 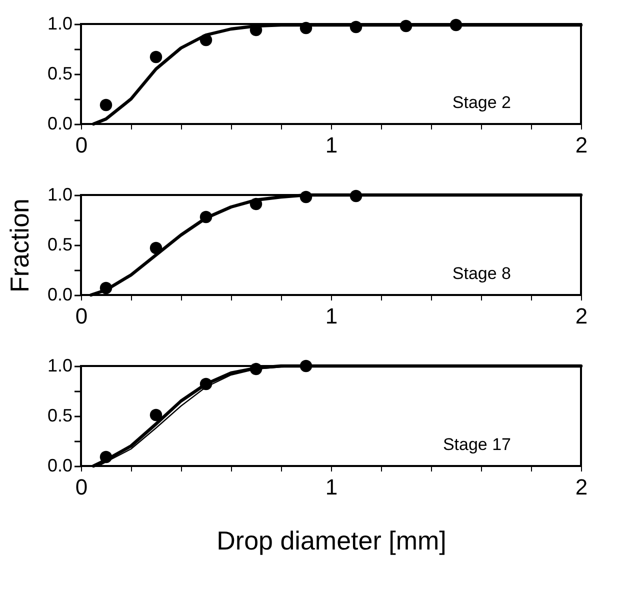 I want to click on y-axis-title: Fraction, so click(x=19, y=245).